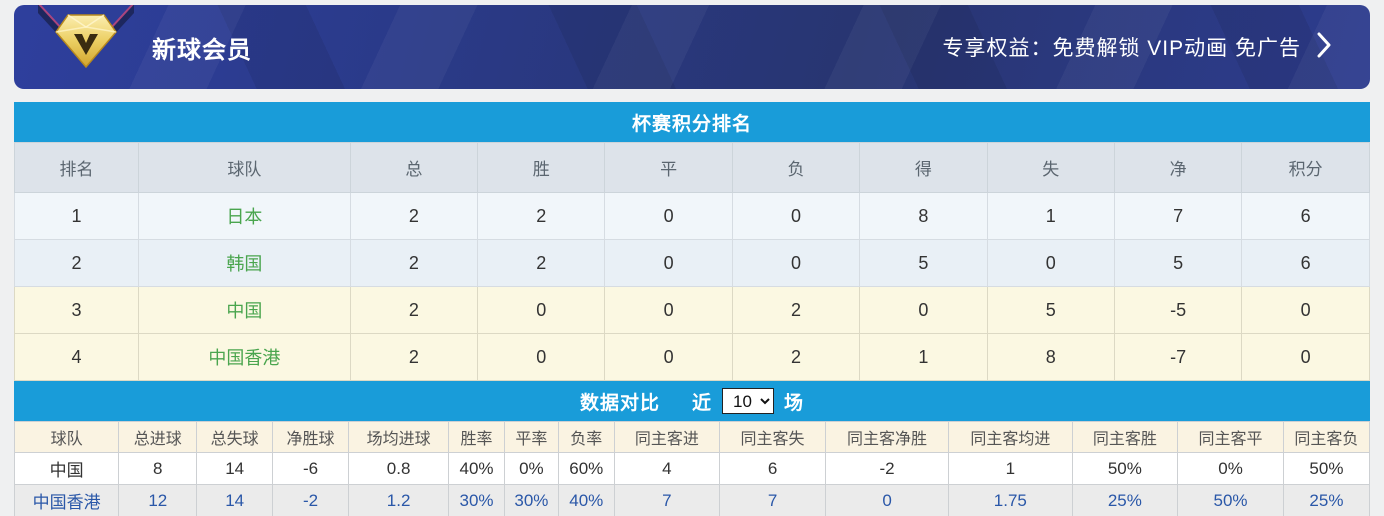  Describe the element at coordinates (701, 403) in the screenshot. I see `recent-label: 近` at that location.